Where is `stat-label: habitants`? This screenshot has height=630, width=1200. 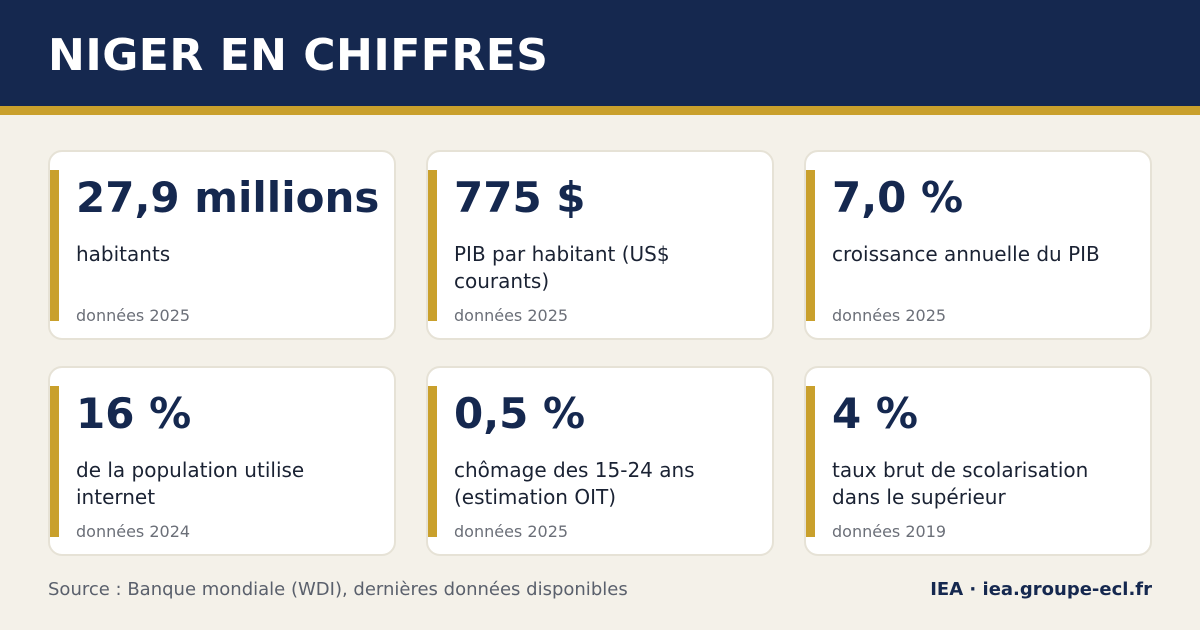
stat-label: habitants is located at coordinates (123, 254).